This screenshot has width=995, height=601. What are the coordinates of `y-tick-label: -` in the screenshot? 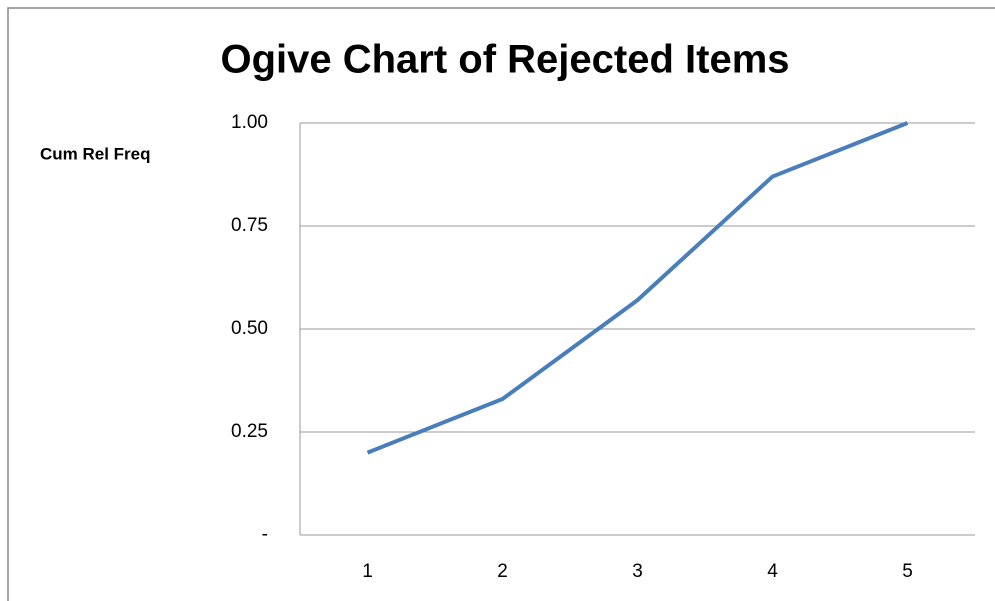 It's located at (265, 534).